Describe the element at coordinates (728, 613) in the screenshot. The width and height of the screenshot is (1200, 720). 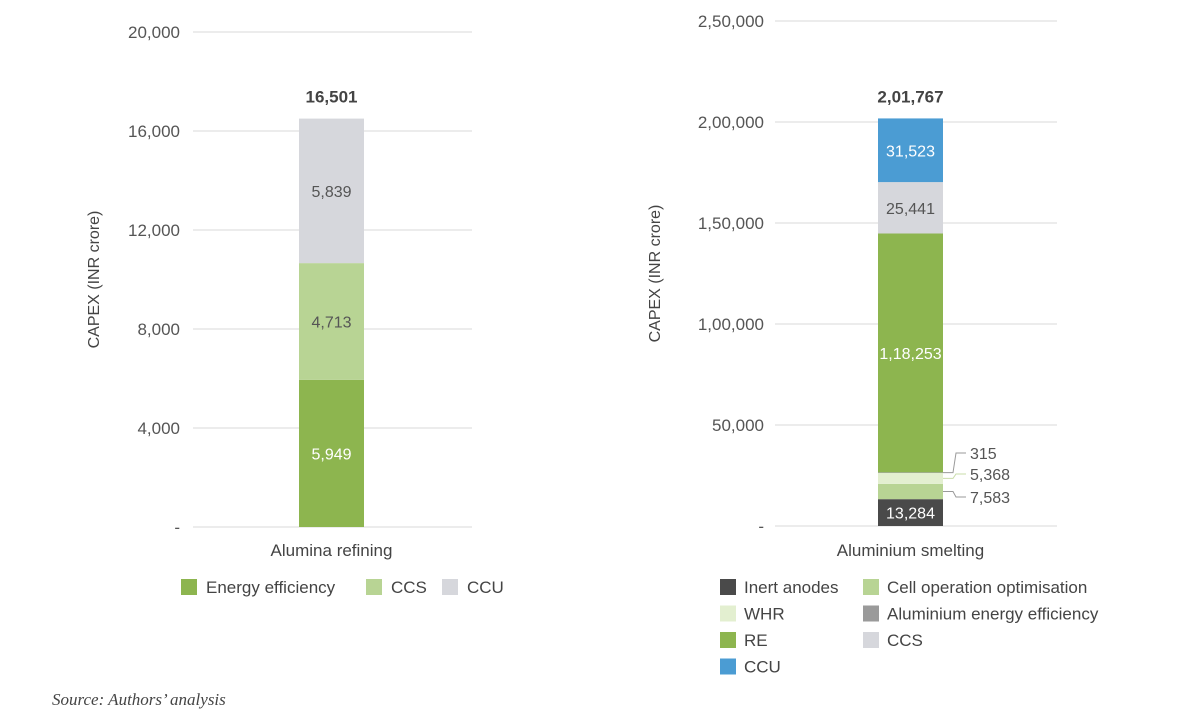
I see `right-legend-swatch-whr` at that location.